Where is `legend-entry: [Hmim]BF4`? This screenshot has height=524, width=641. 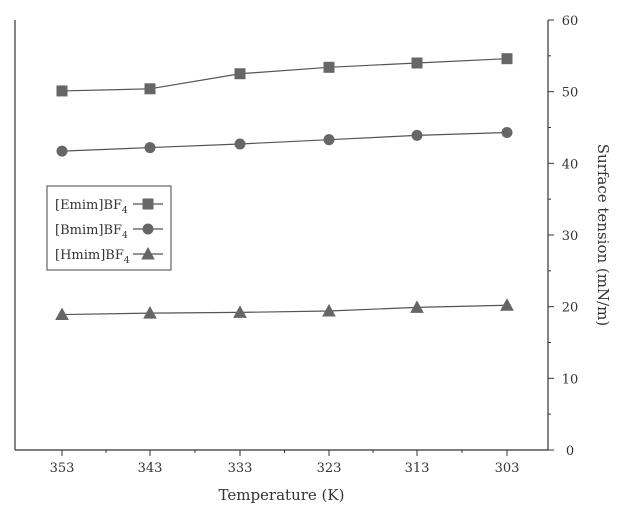 legend-entry: [Hmim]BF4 is located at coordinates (109, 256).